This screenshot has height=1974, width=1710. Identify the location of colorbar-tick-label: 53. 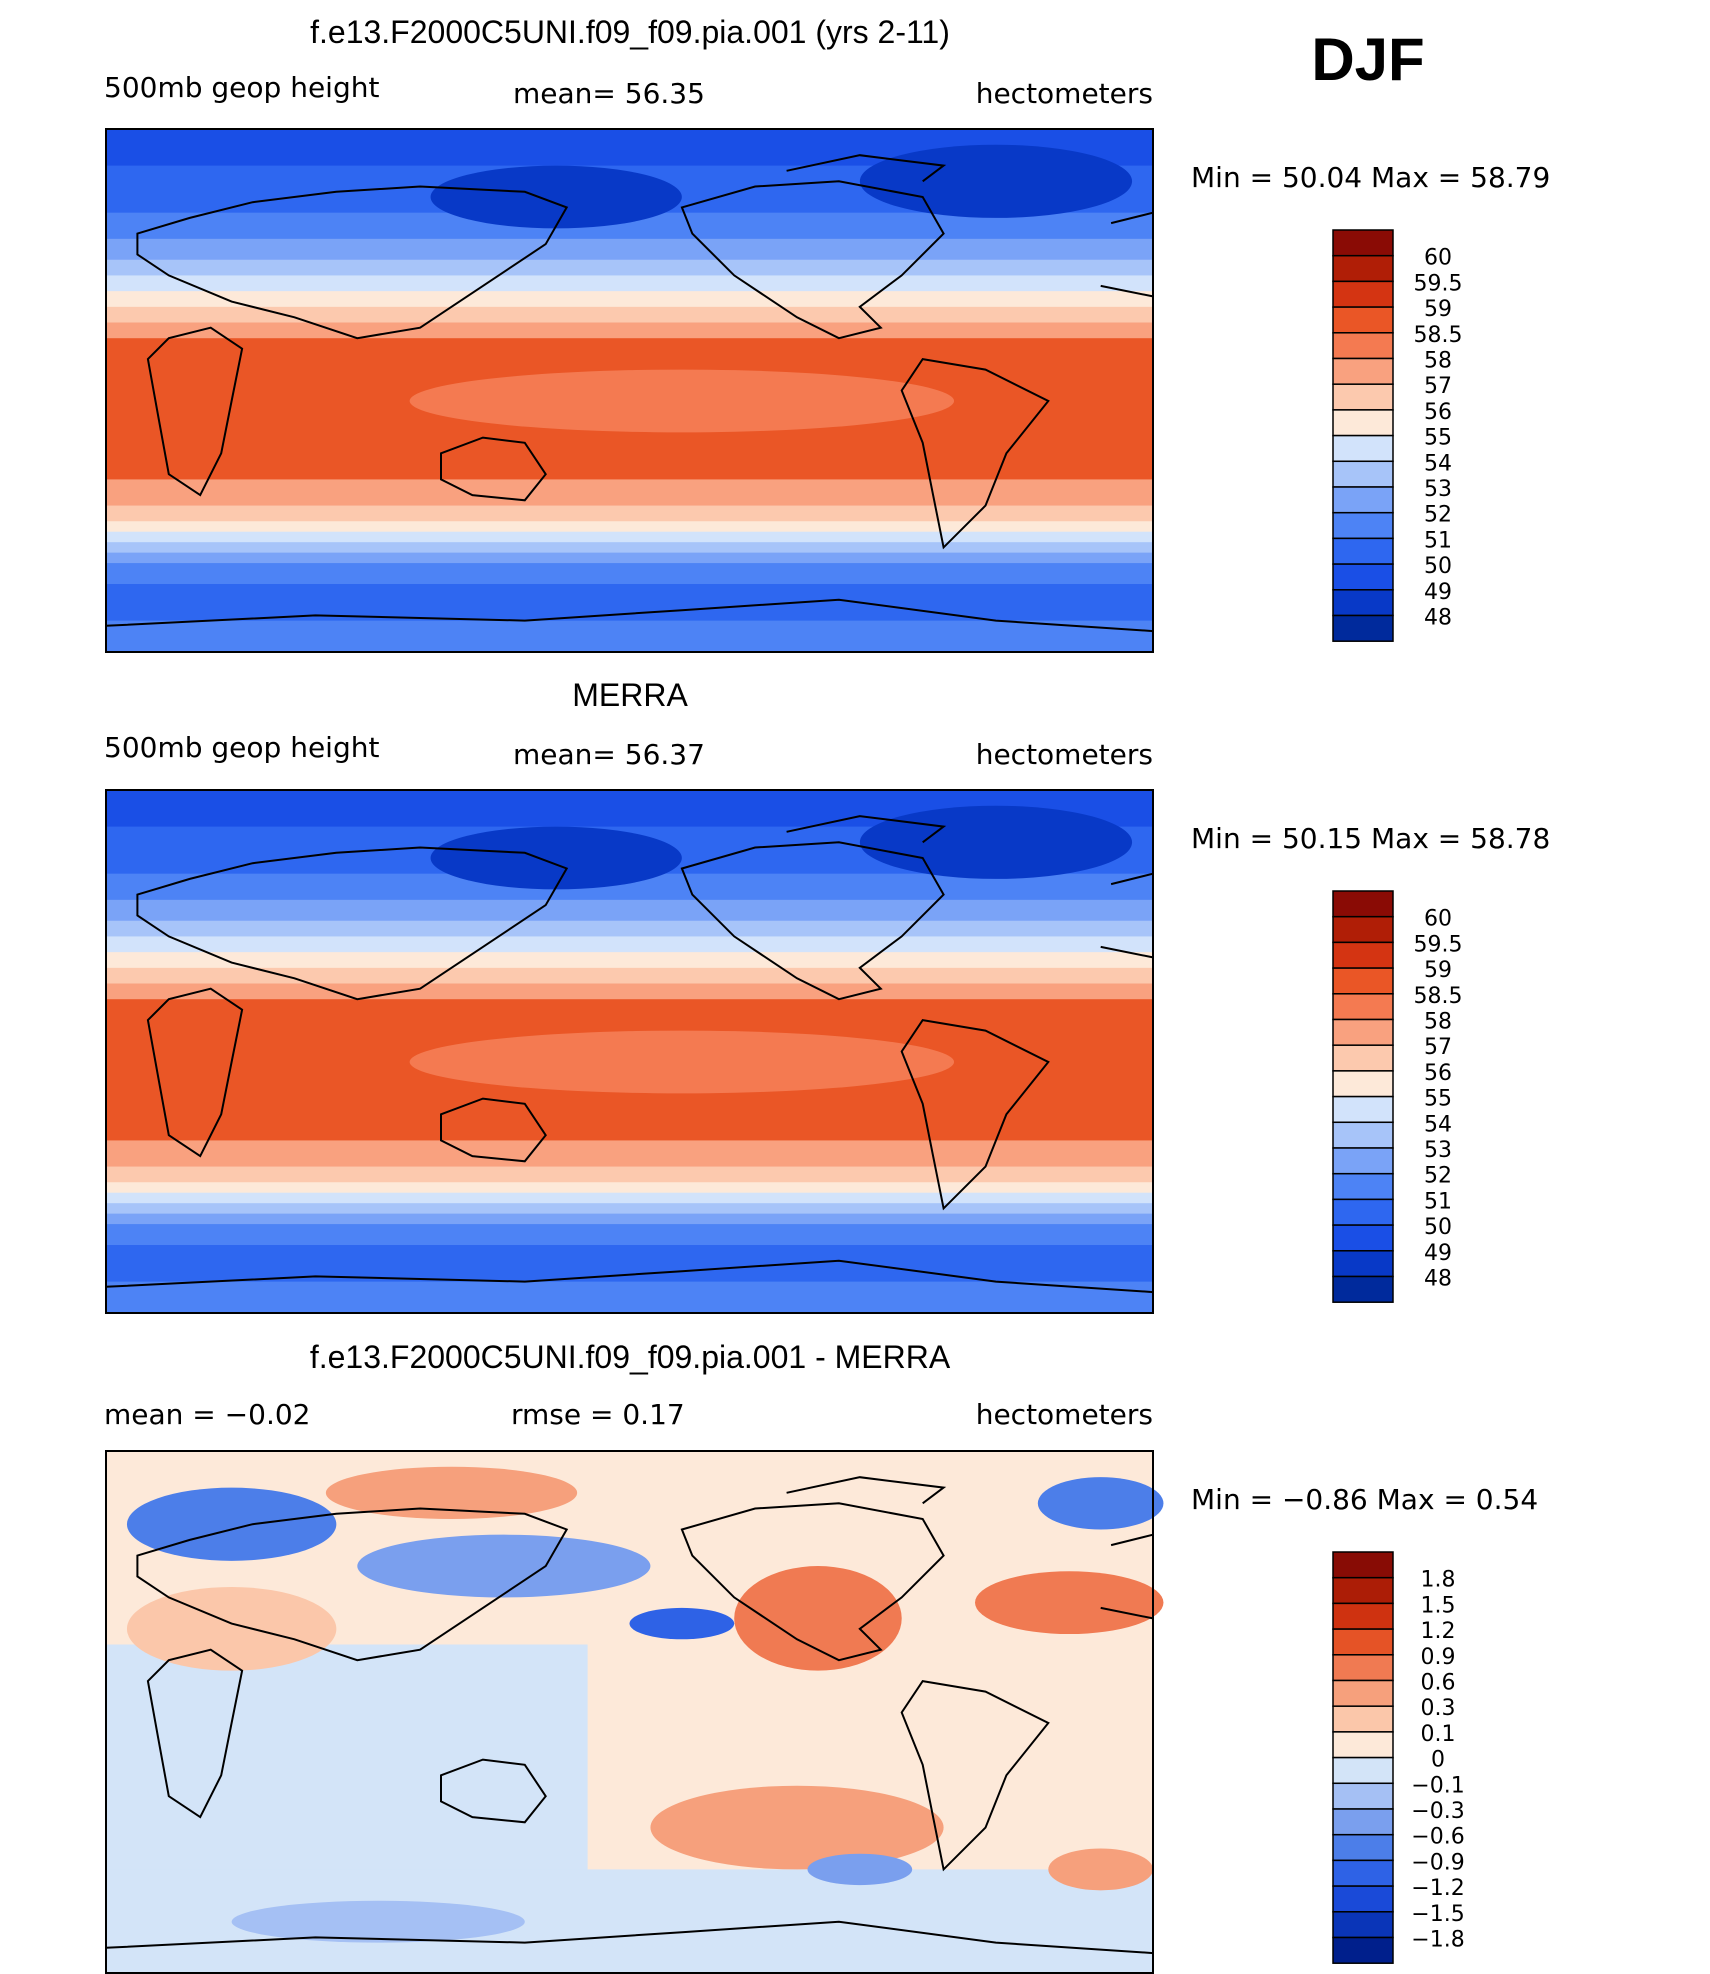
(1438, 489).